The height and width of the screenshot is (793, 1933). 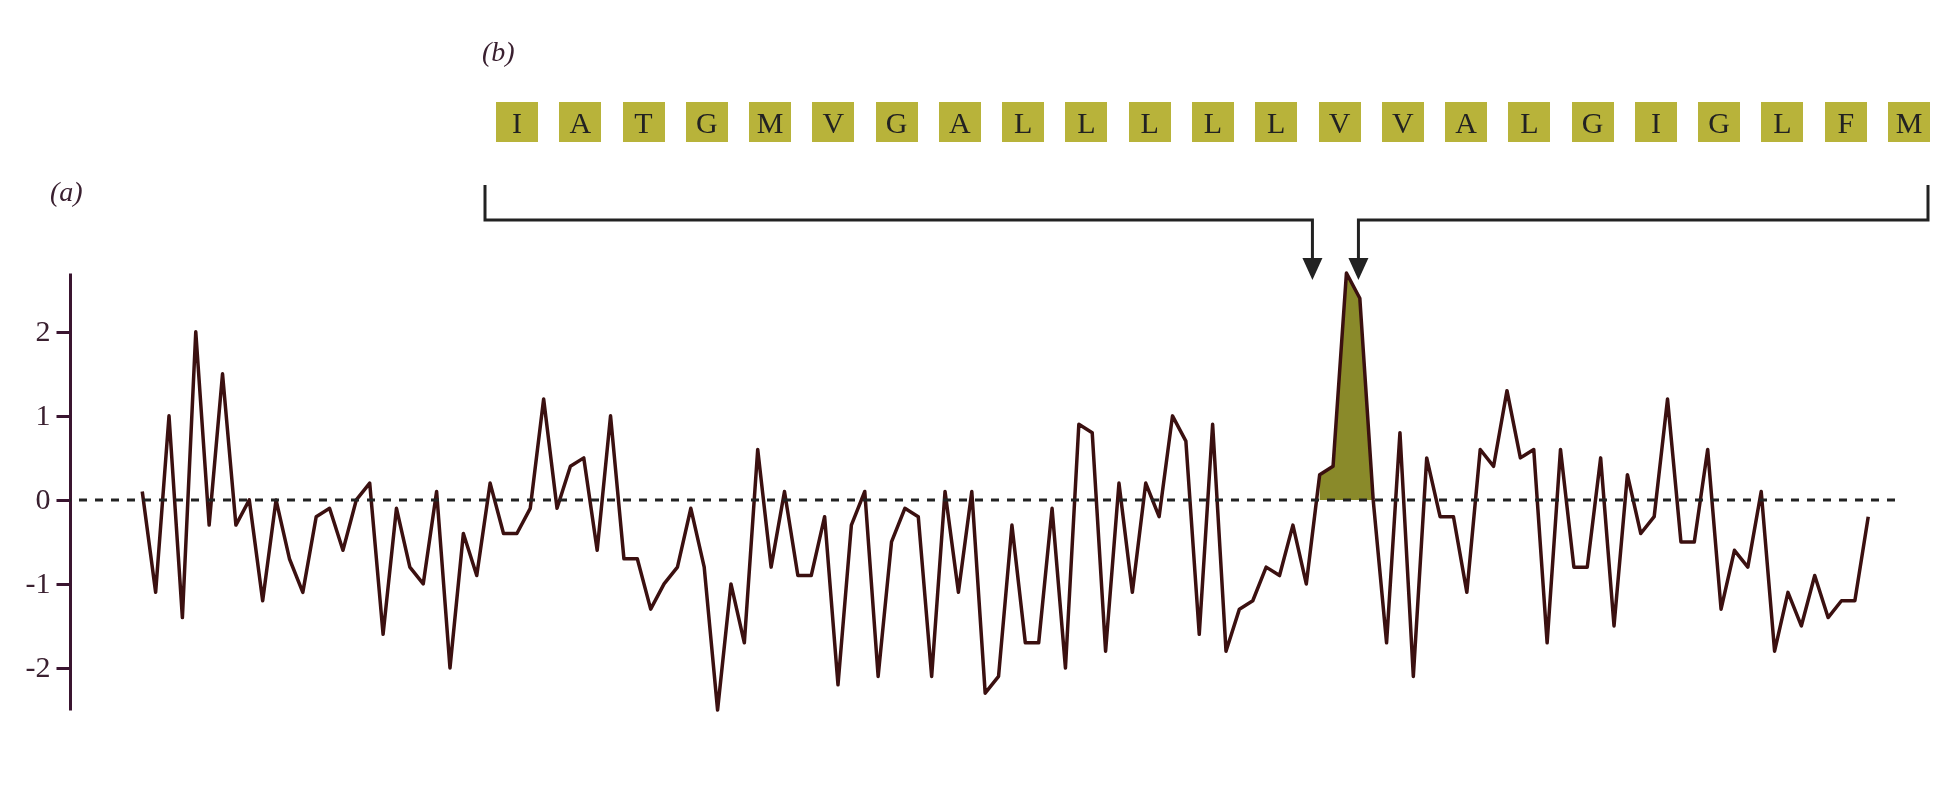 I want to click on y-tick-label: 1, so click(x=43, y=415).